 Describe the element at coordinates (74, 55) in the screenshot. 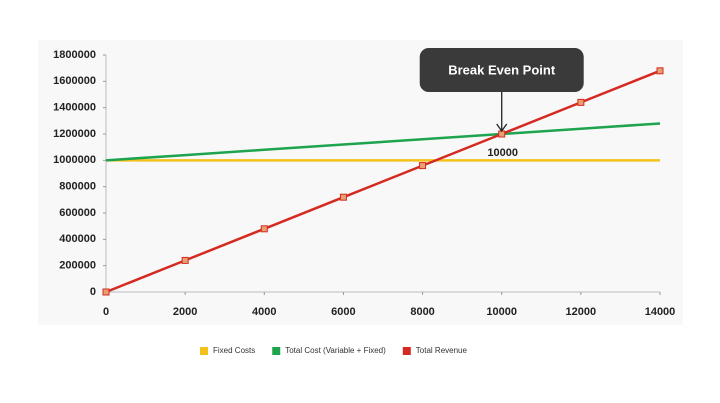

I see `y-tick-label: 1800000` at that location.